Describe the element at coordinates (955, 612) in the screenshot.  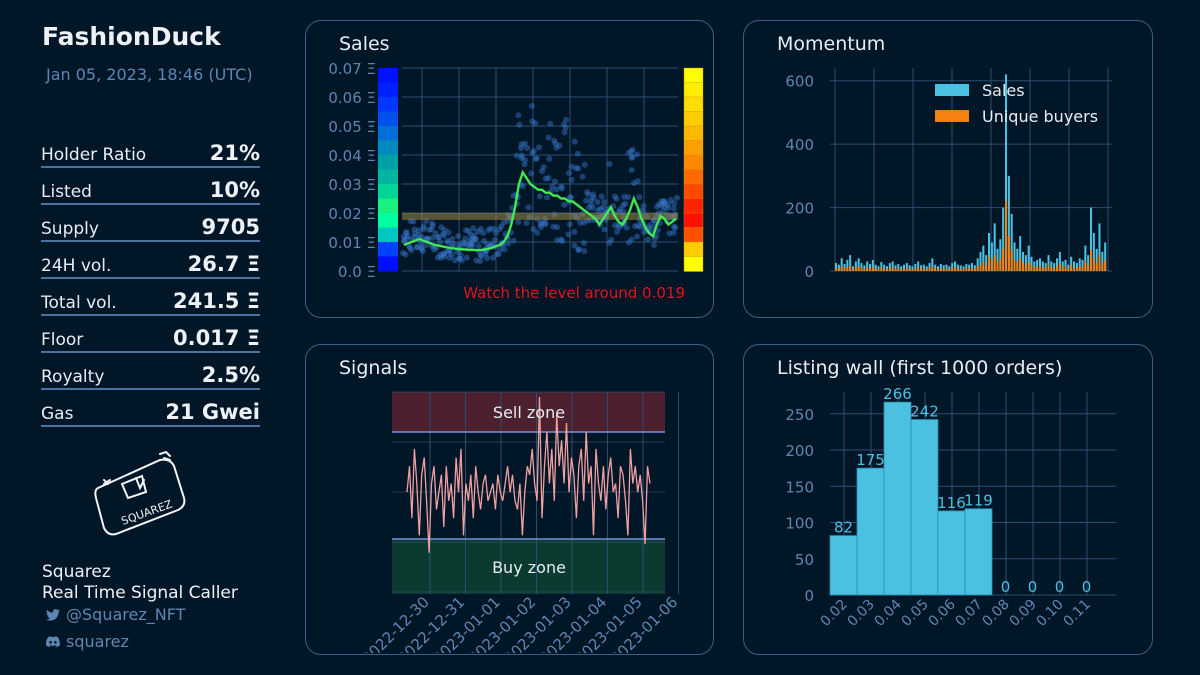
I see `listing-x-ticks: 0.020.030.040.050.060.070.080.090.100.11` at that location.